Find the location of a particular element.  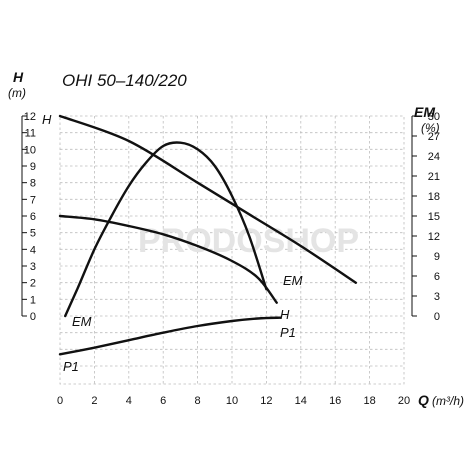

y-left-tick-label: 5 is located at coordinates (33, 234).